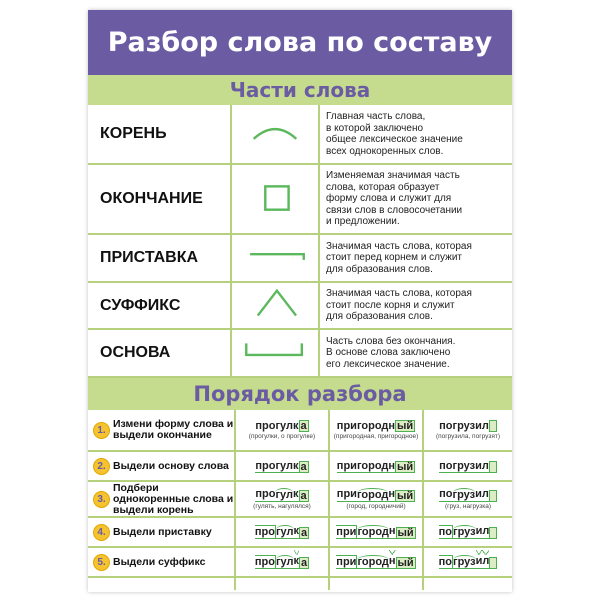  Describe the element at coordinates (300, 394) in the screenshot. I see `order-heading: Порядок разбора` at that location.